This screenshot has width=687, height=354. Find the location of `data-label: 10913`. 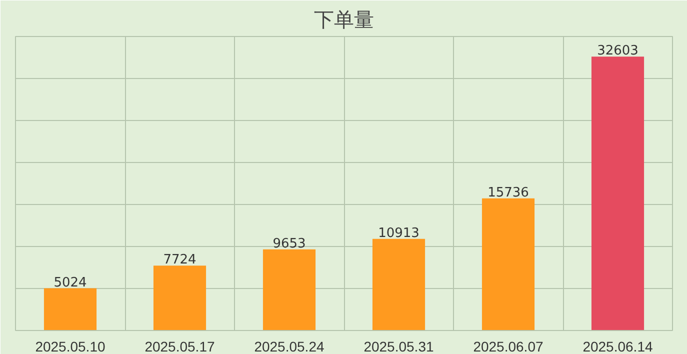

data-label: 10913 is located at coordinates (399, 233).